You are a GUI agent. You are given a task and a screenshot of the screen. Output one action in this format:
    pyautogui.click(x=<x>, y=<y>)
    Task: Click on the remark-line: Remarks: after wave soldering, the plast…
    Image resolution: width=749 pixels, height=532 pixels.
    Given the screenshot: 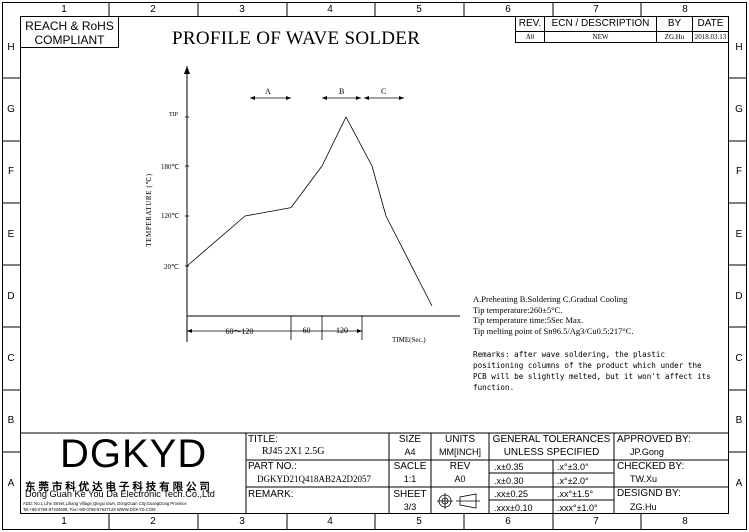 What is the action you would take?
    pyautogui.click(x=569, y=354)
    